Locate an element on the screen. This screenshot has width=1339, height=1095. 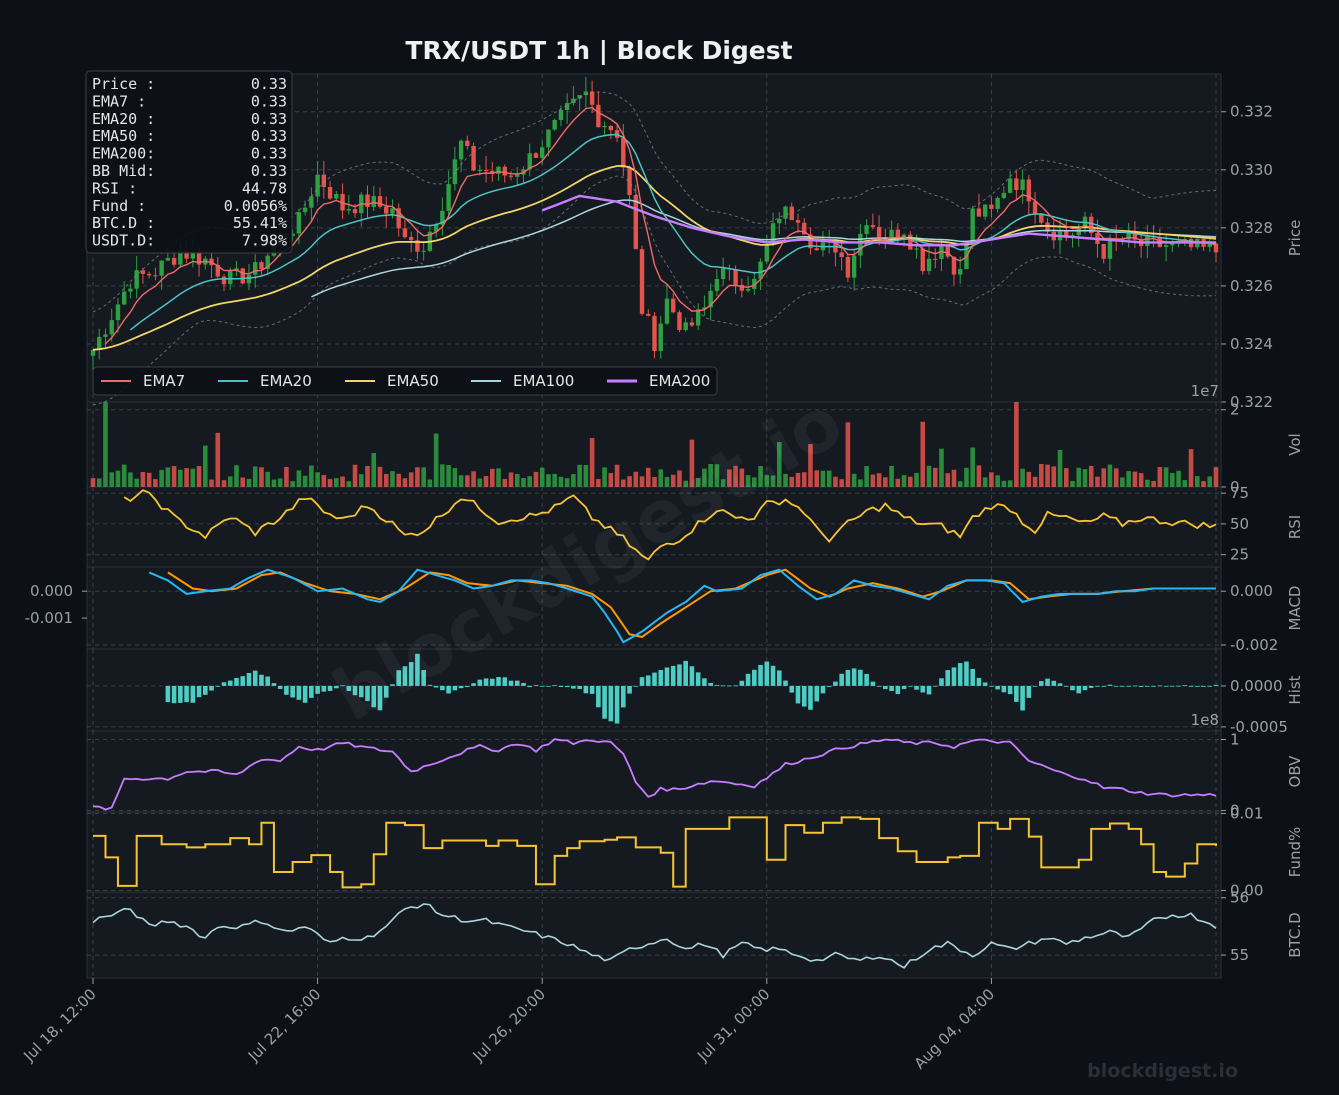
y-tick-label: 0.01 is located at coordinates (1246, 814).